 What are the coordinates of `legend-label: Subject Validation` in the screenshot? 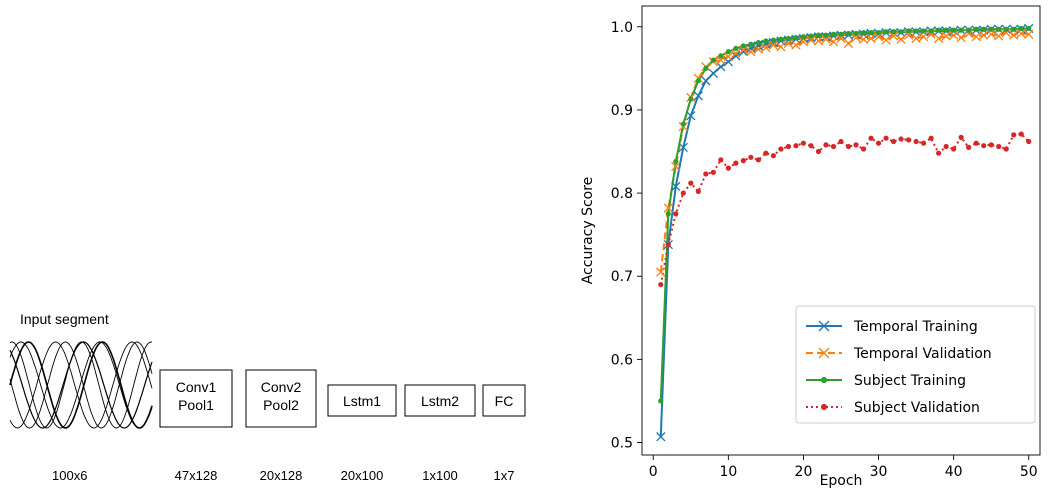 It's located at (917, 408).